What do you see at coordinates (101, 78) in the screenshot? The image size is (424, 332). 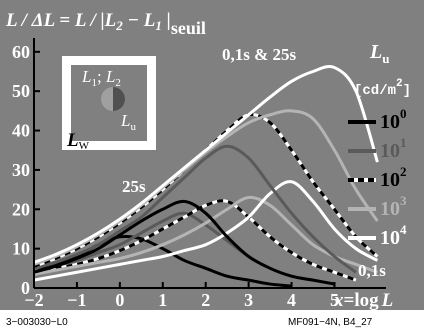 I see `inset-label-l1-l2: L1; L2` at bounding box center [101, 78].